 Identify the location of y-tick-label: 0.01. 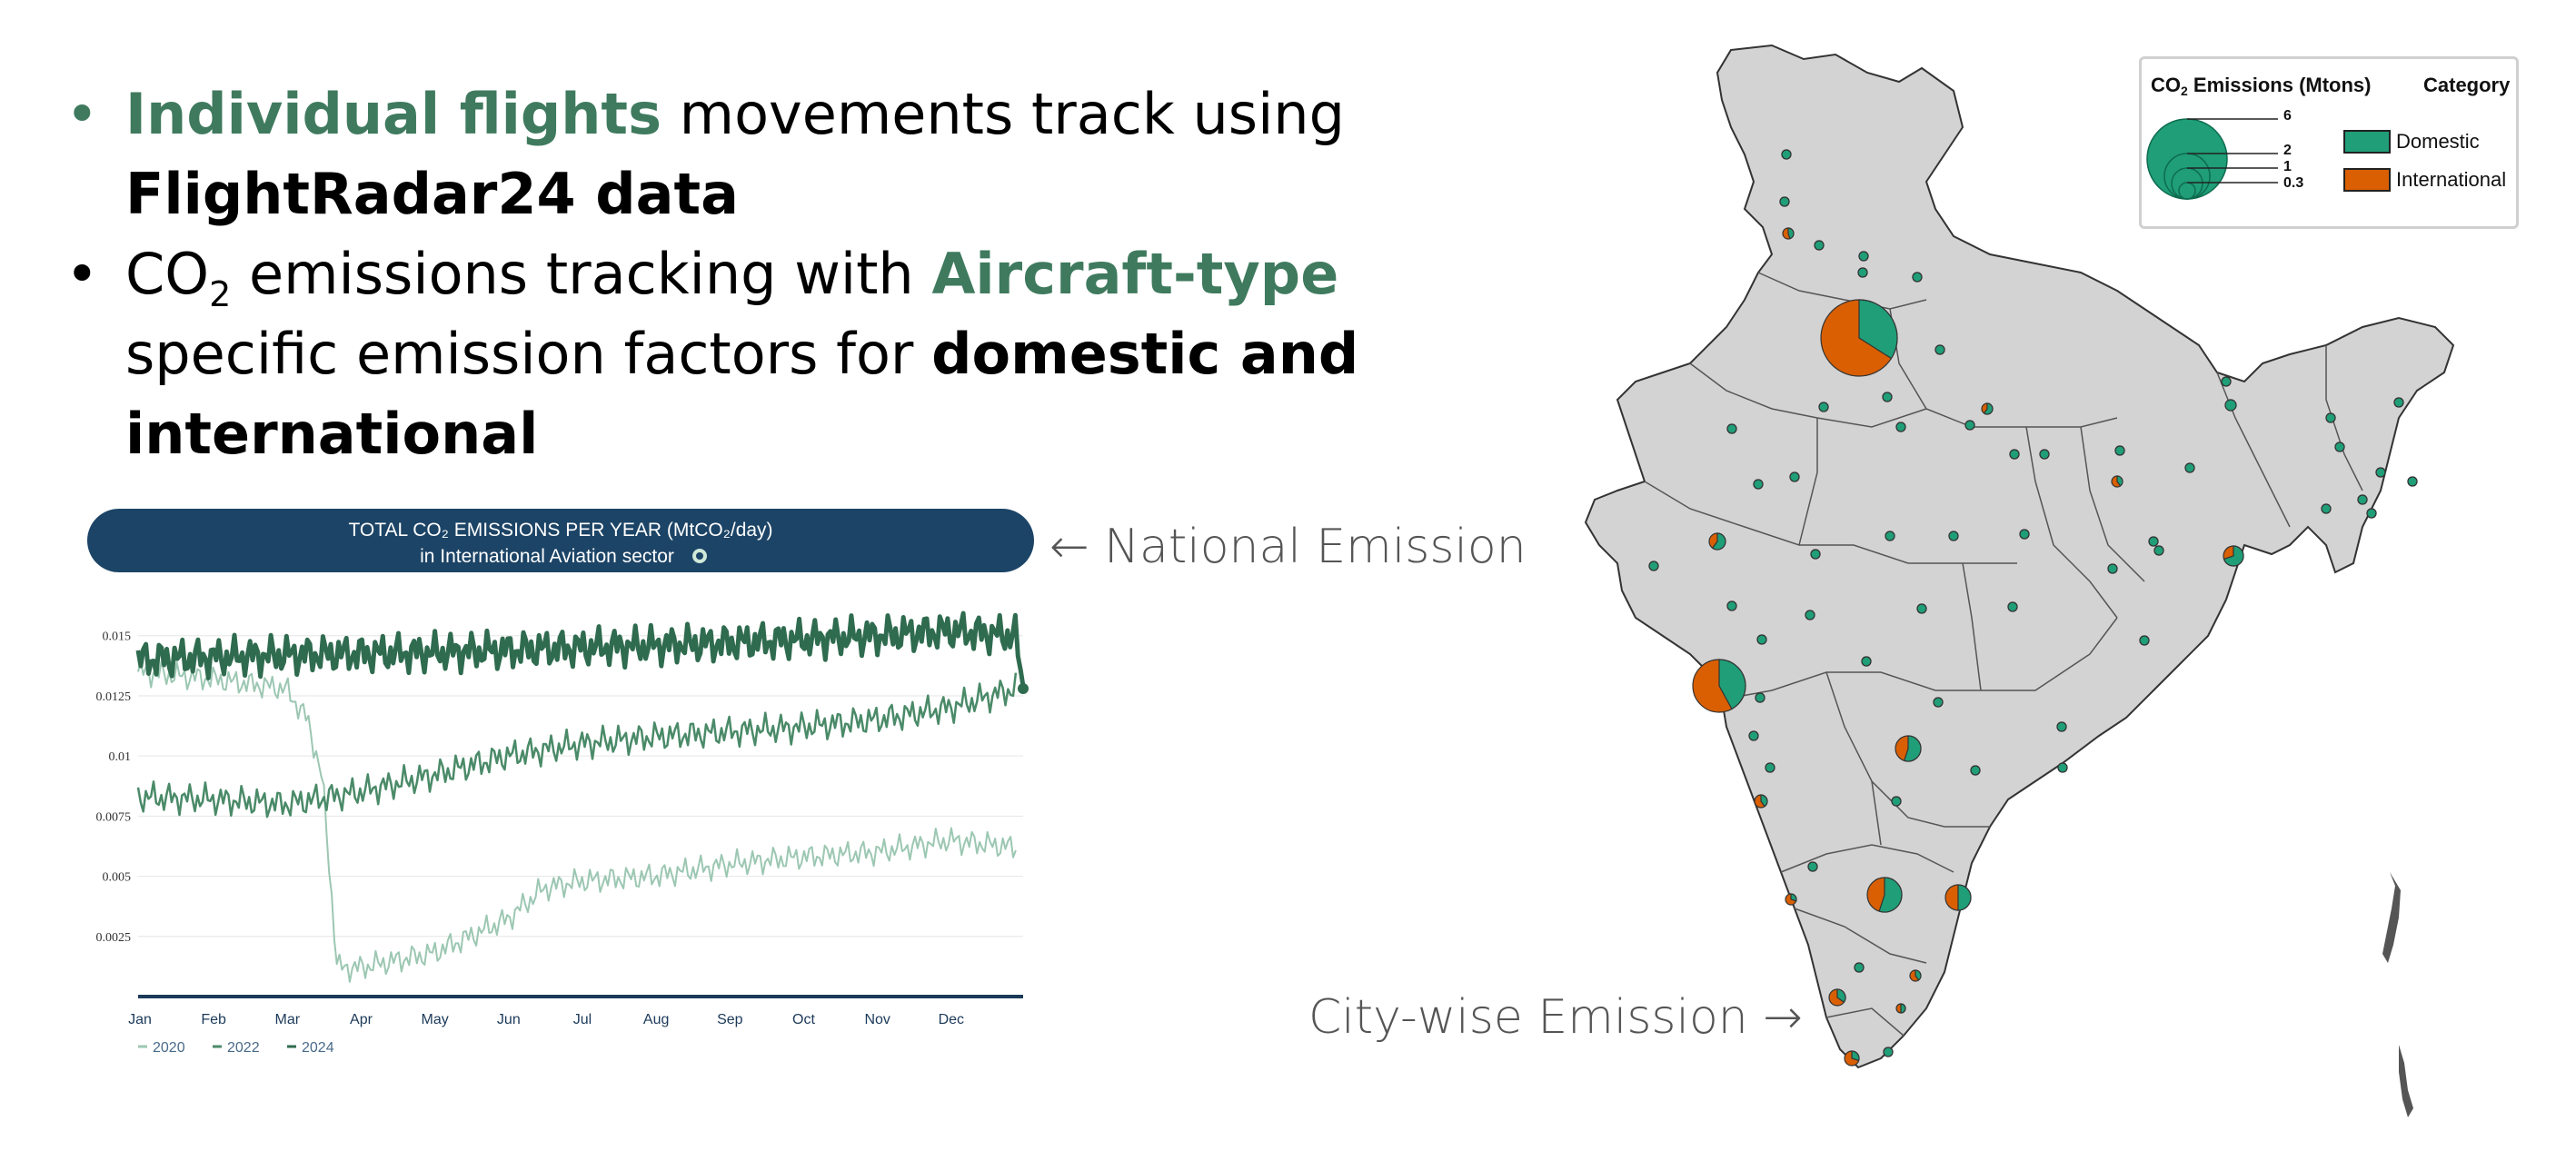
(120, 757).